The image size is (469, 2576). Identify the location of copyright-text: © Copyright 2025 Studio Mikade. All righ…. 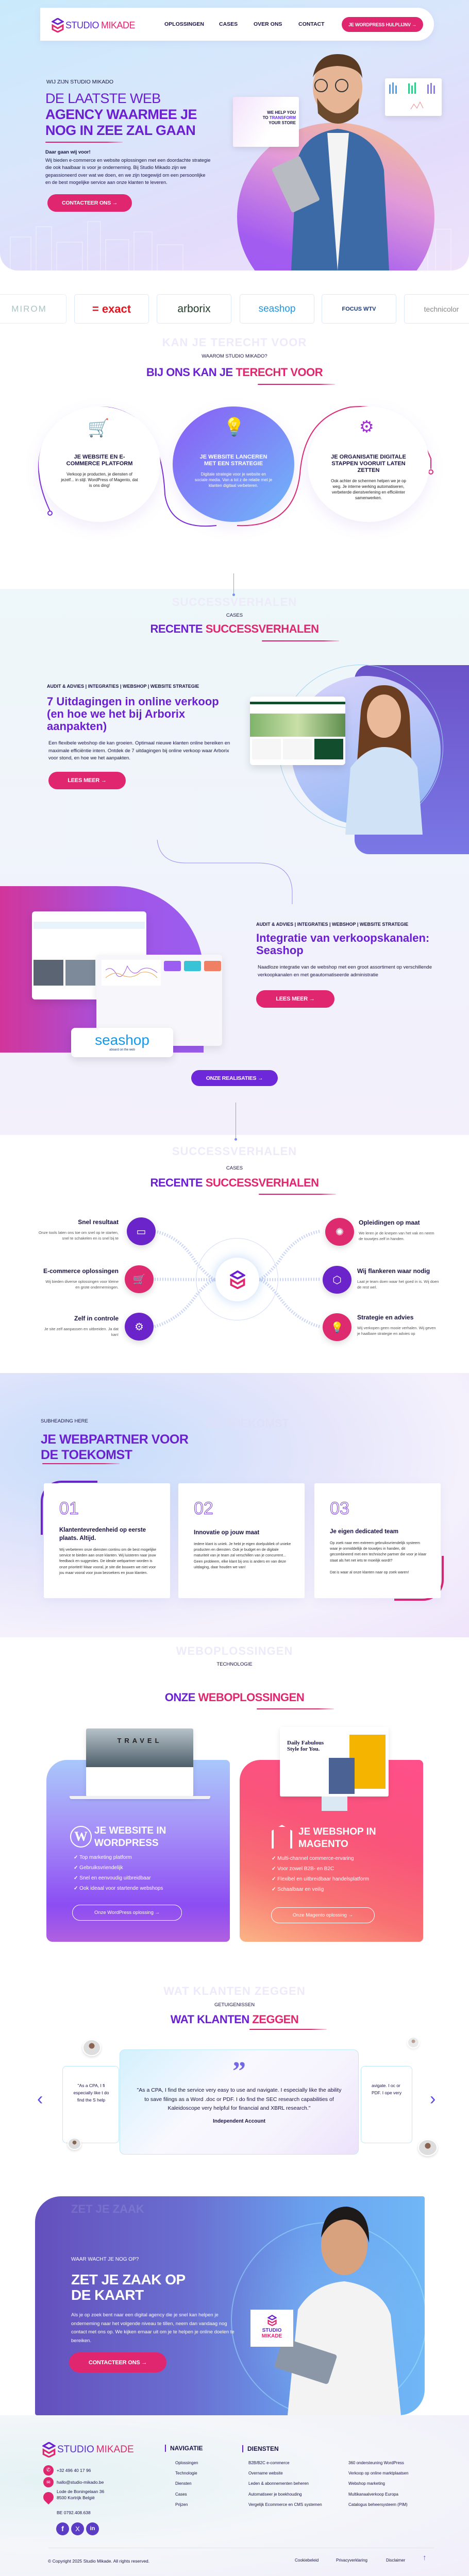
(99, 2561).